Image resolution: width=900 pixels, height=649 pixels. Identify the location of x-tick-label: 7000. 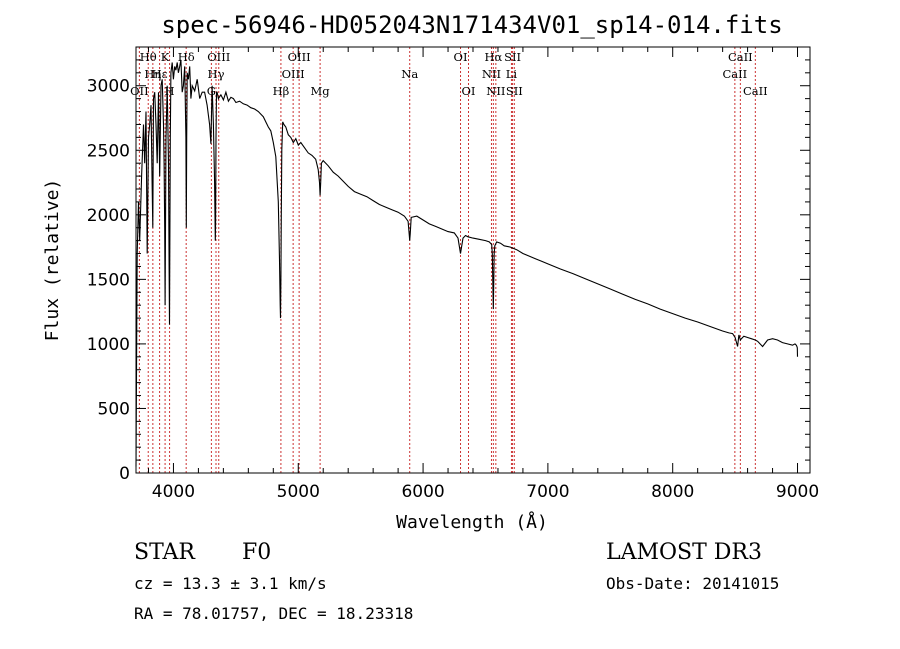
(547, 492).